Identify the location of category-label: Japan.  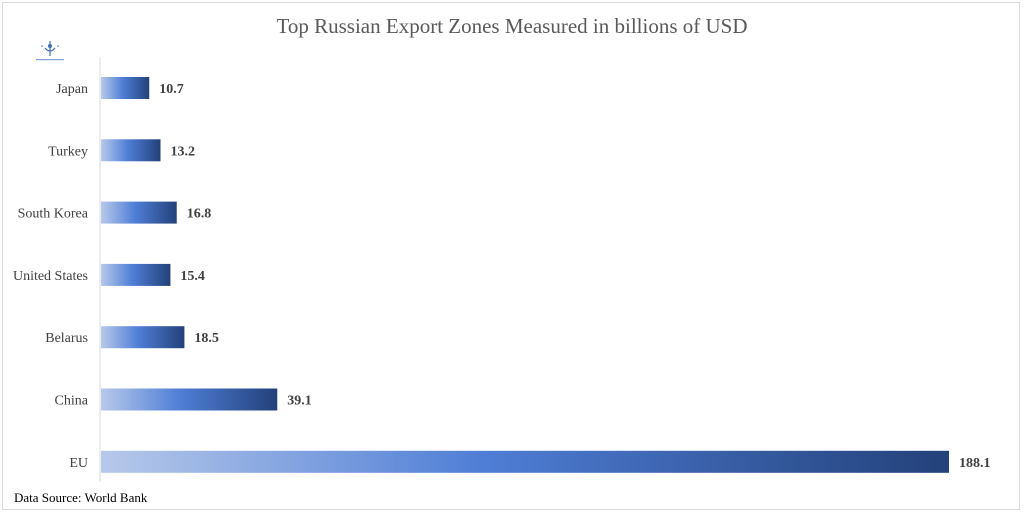
(72, 89).